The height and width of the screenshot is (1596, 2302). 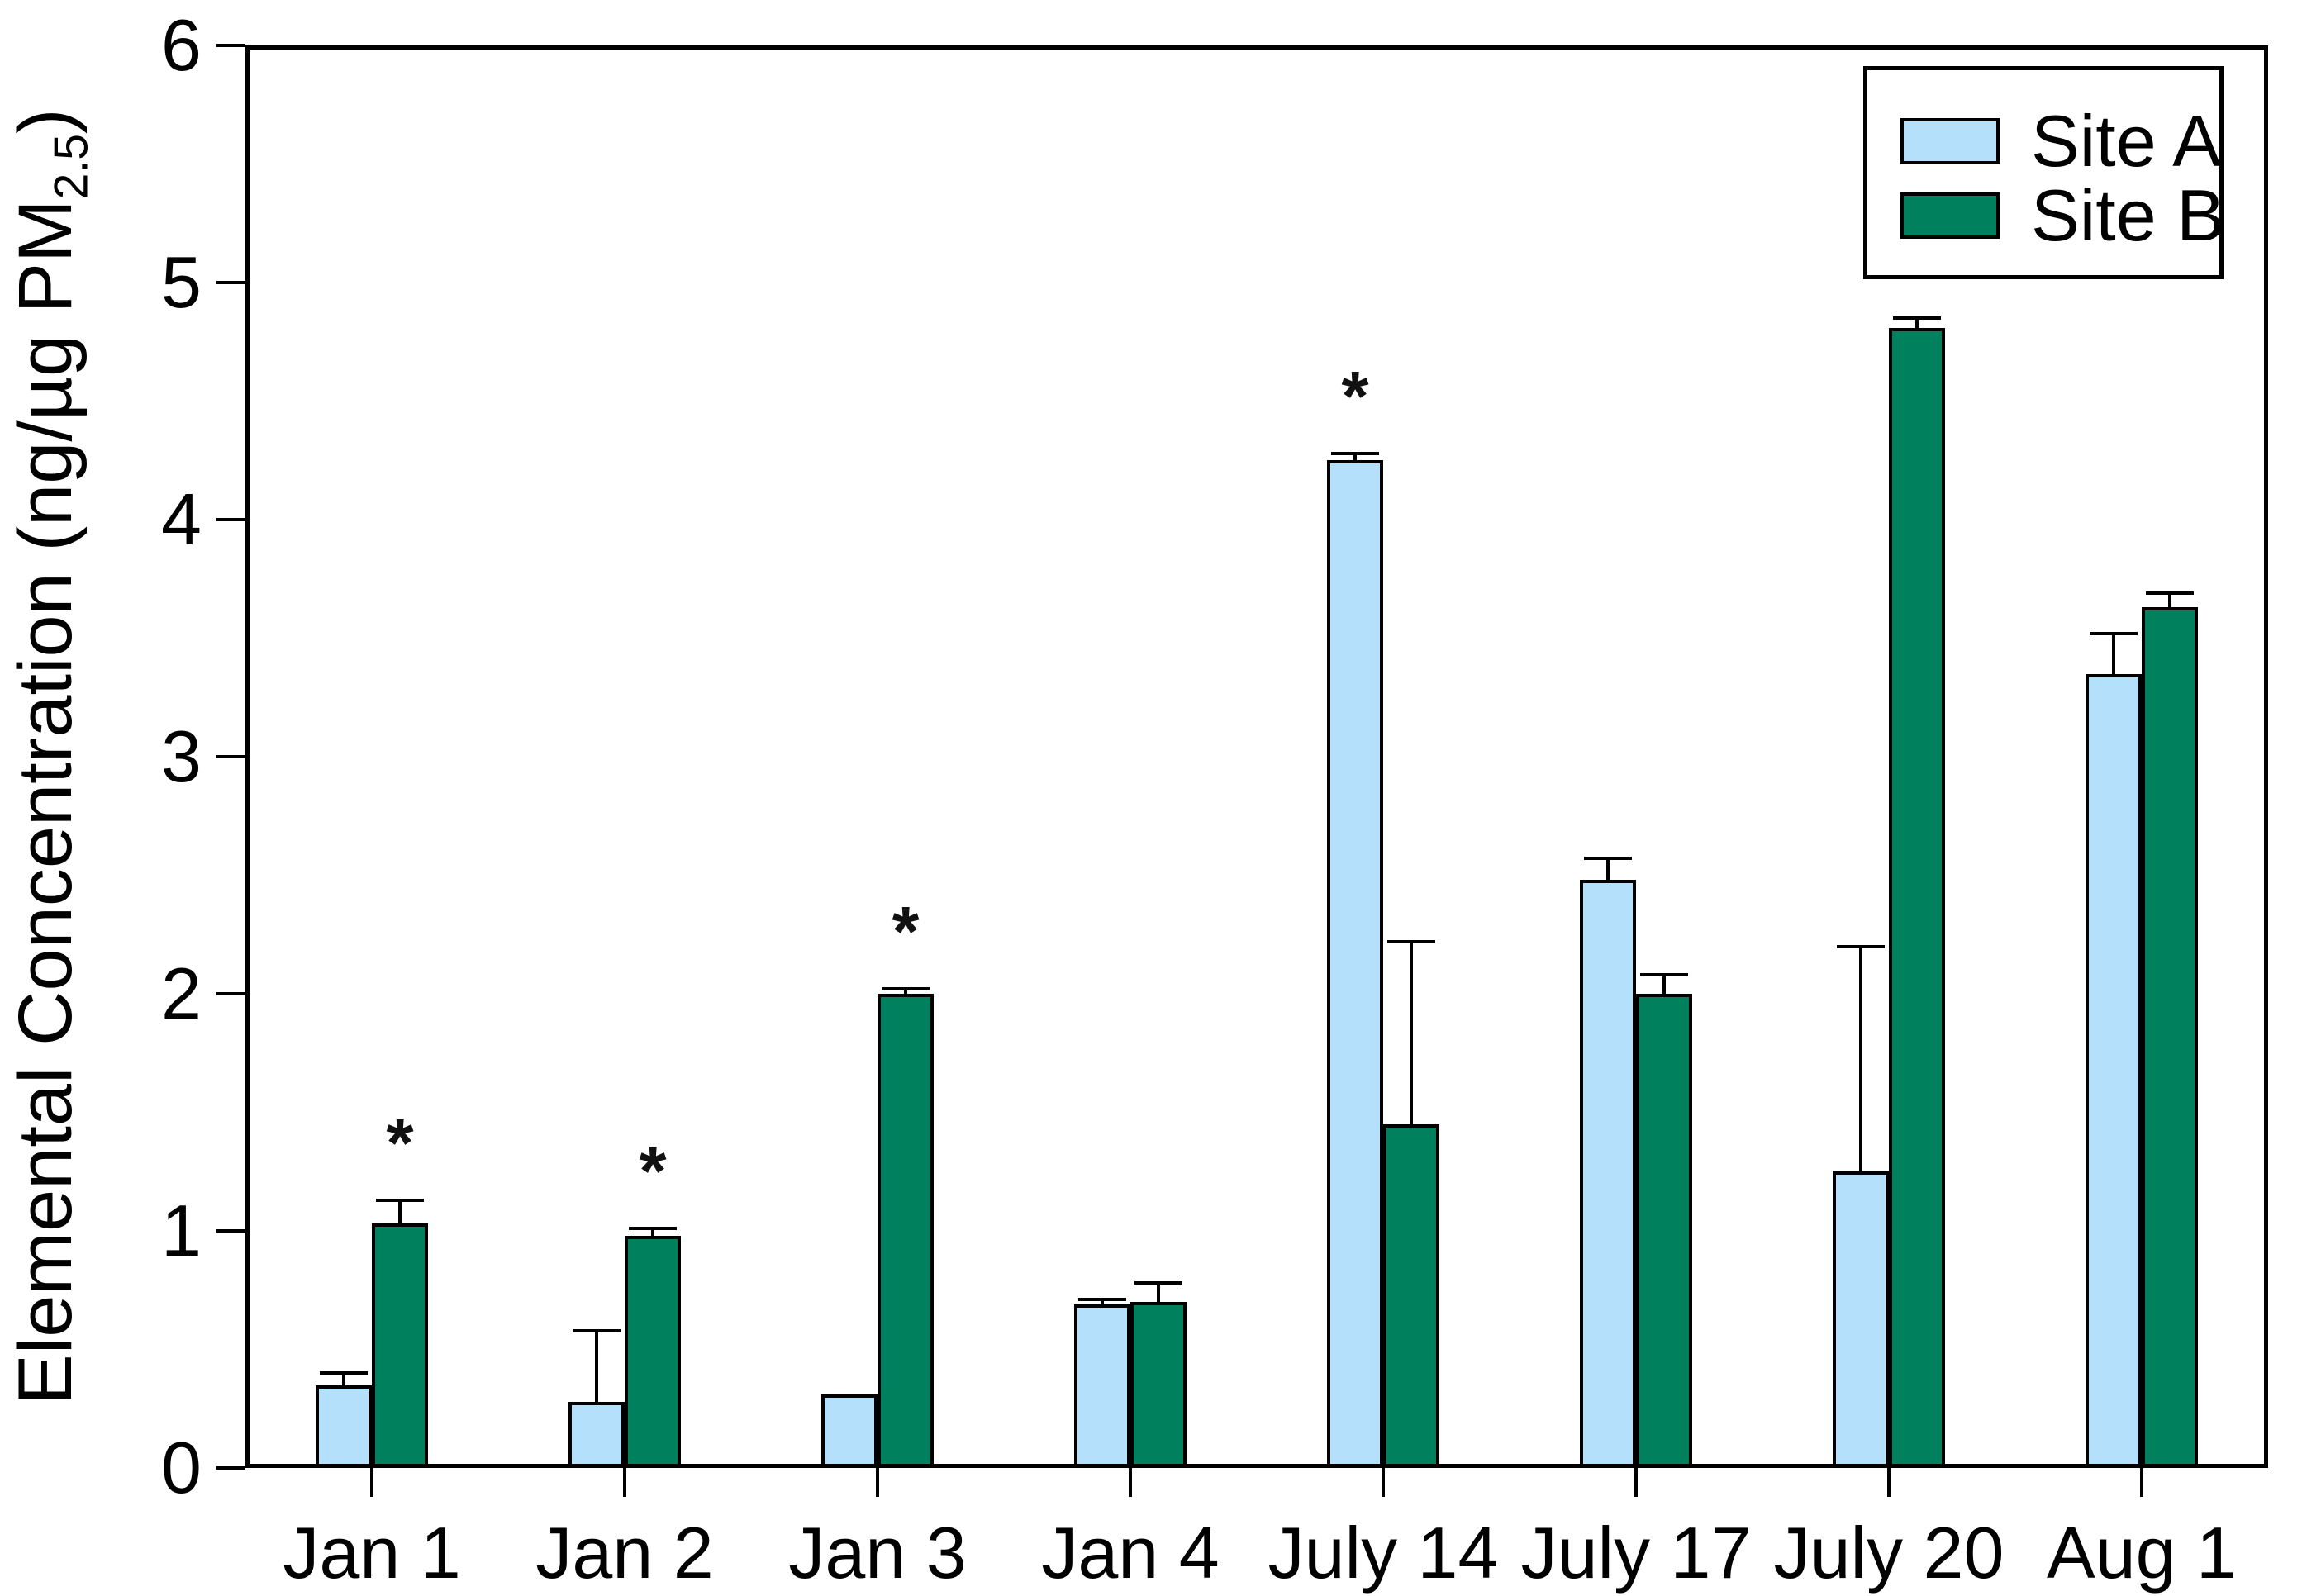 I want to click on y-axis-tick-label: 6, so click(x=181, y=45).